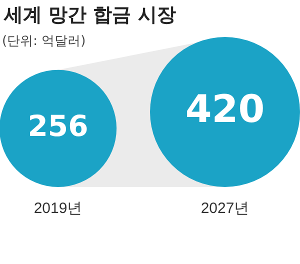 The width and height of the screenshot is (300, 264). I want to click on text: 세계 망간 합금 시장, so click(90, 15).